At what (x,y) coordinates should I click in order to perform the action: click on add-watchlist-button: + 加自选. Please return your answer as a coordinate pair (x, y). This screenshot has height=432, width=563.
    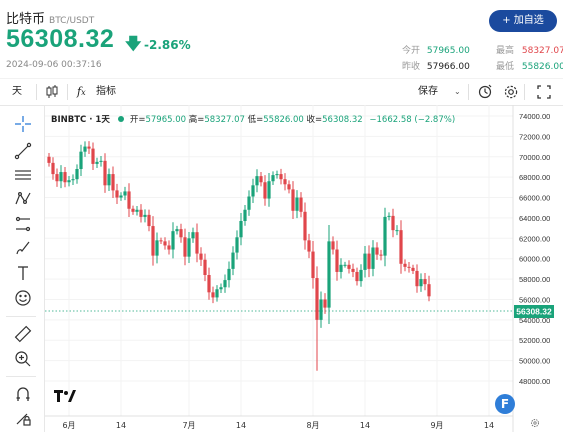
    Looking at the image, I should click on (523, 21).